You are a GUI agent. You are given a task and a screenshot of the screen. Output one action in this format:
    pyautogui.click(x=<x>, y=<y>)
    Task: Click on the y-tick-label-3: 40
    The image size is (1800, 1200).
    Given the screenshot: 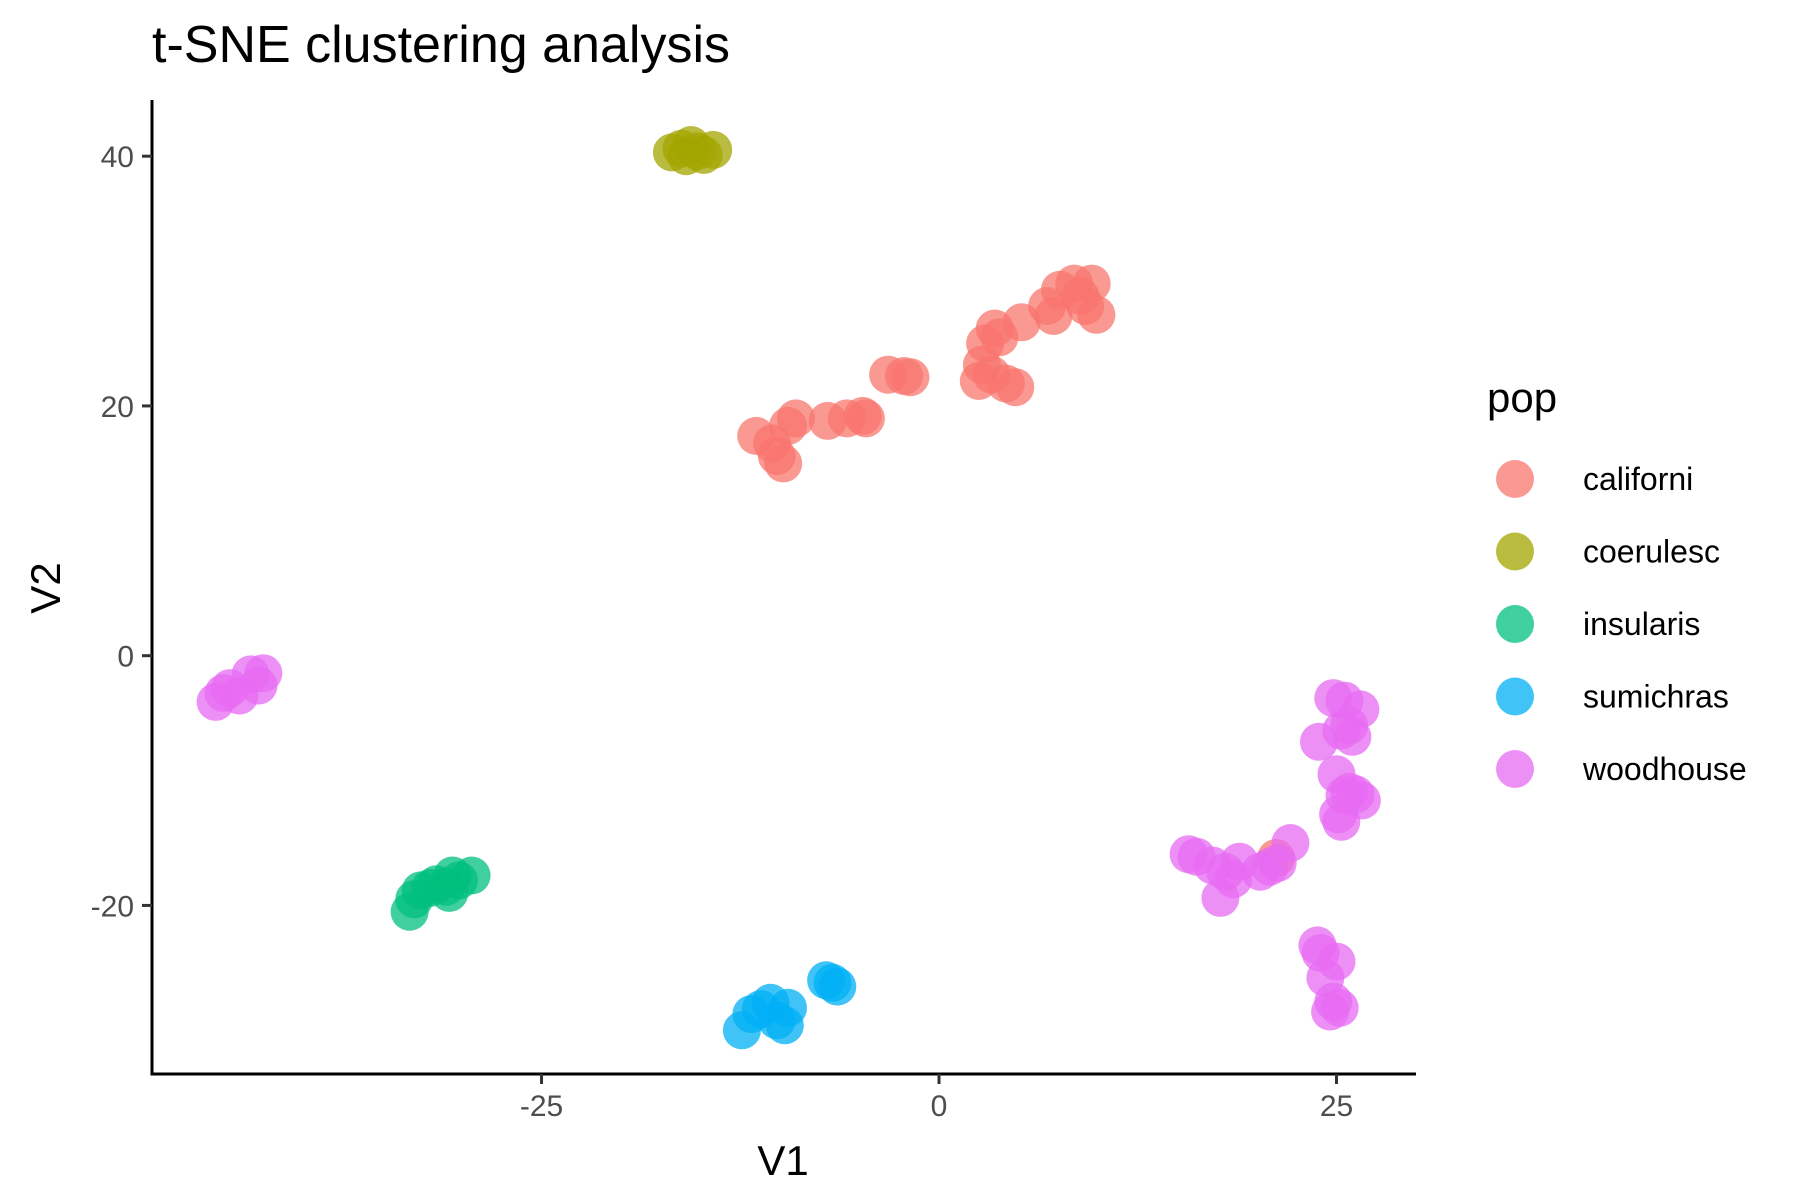 What is the action you would take?
    pyautogui.click(x=117, y=157)
    